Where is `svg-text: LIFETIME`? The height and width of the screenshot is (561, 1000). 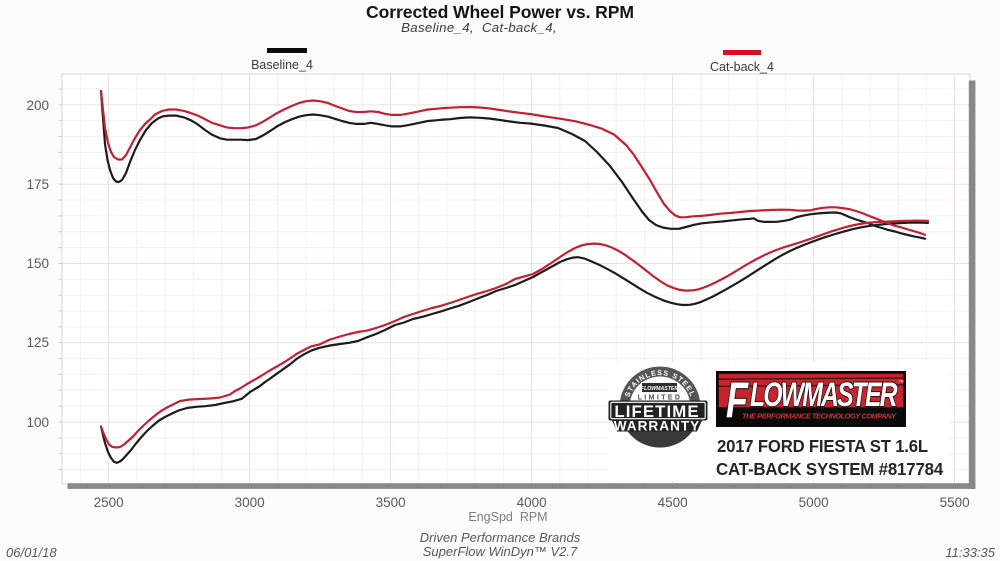 svg-text: LIFETIME is located at coordinates (656, 411).